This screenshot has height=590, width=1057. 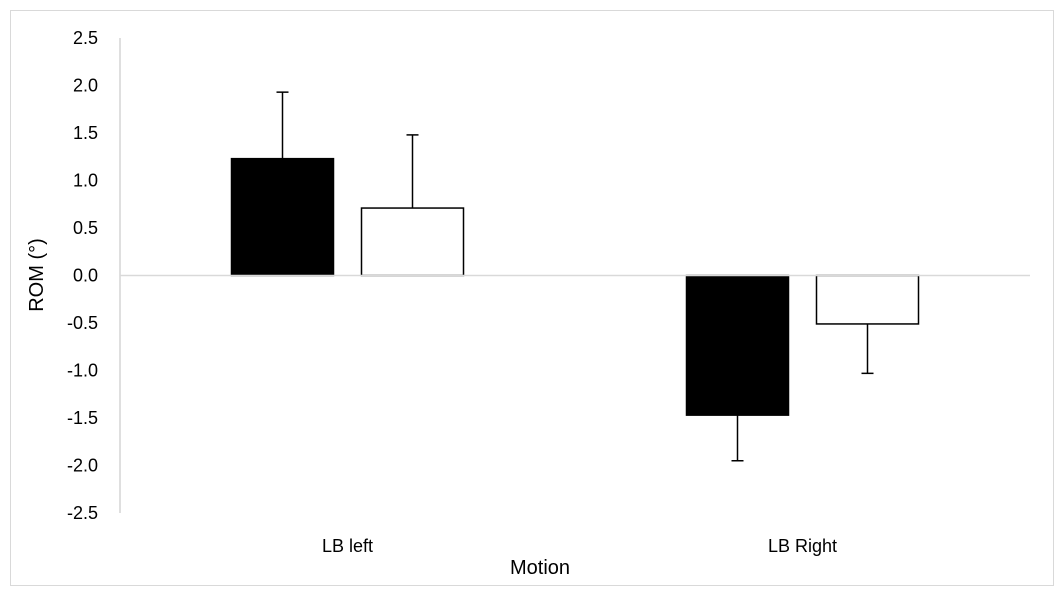 I want to click on y-tick-label: -1.0, so click(x=82, y=371).